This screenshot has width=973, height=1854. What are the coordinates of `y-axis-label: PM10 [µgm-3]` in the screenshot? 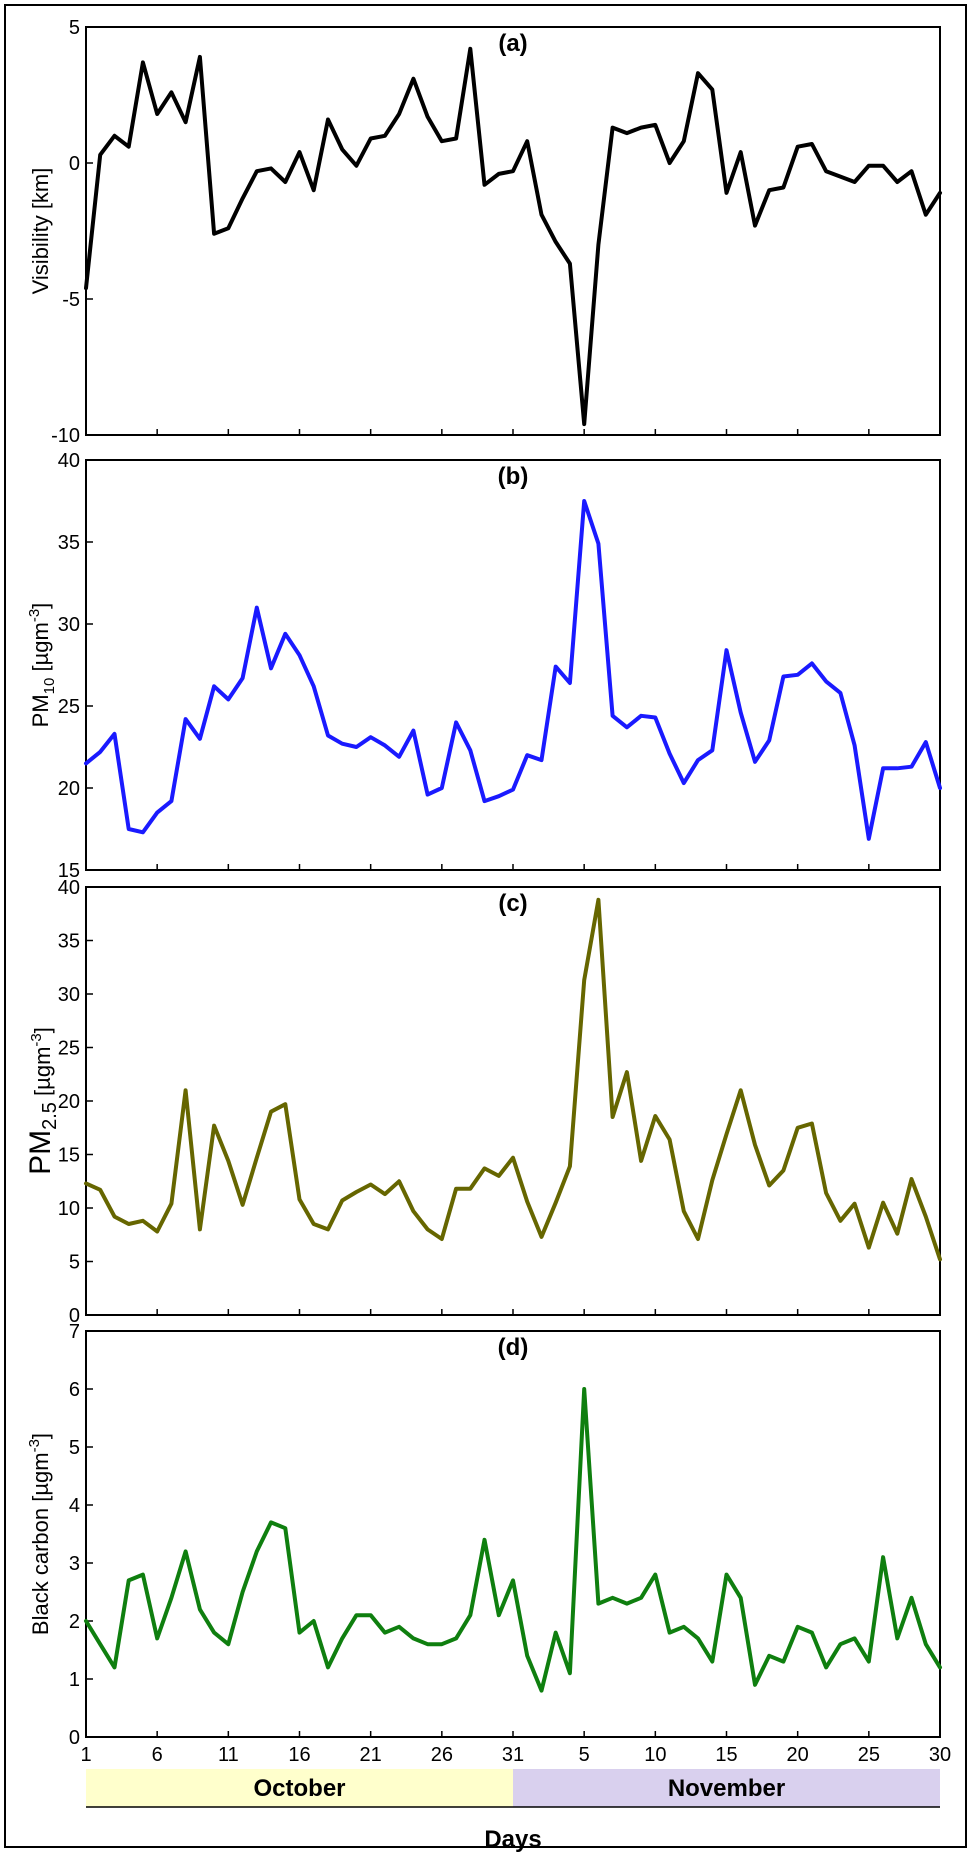 It's located at (42, 665).